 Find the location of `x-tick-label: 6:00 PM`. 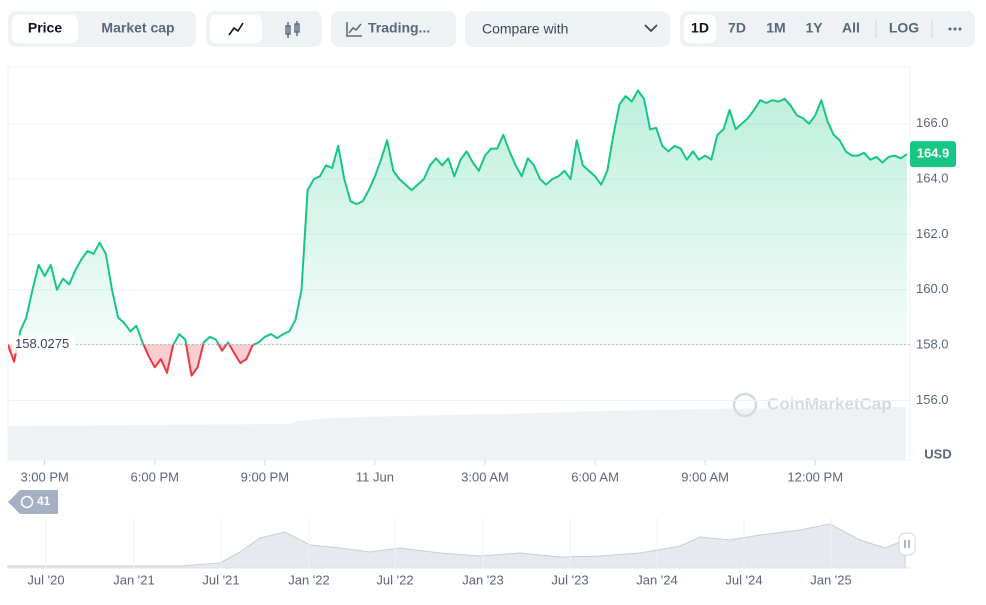

x-tick-label: 6:00 PM is located at coordinates (155, 476).